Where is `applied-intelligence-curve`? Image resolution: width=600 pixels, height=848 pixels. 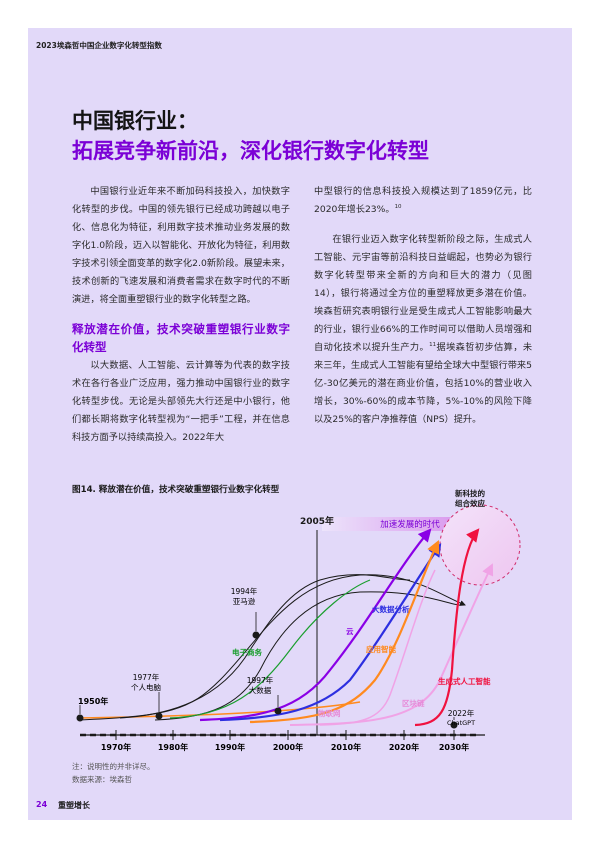
applied-intelligence-curve is located at coordinates (344, 632).